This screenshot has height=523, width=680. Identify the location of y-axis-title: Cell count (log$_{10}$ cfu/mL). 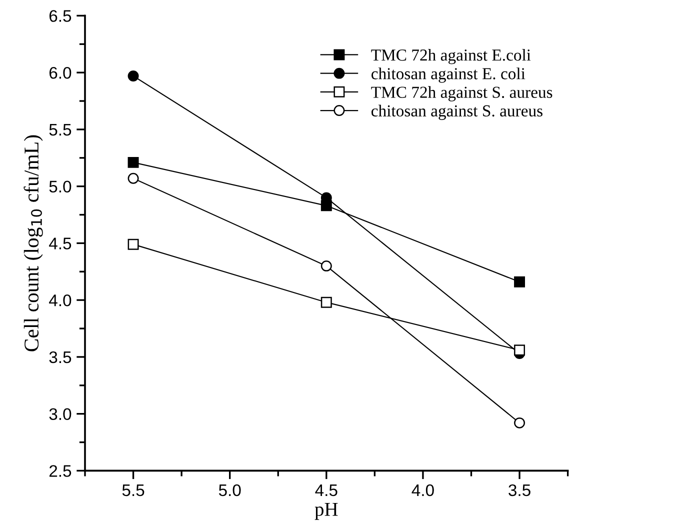
(33, 243).